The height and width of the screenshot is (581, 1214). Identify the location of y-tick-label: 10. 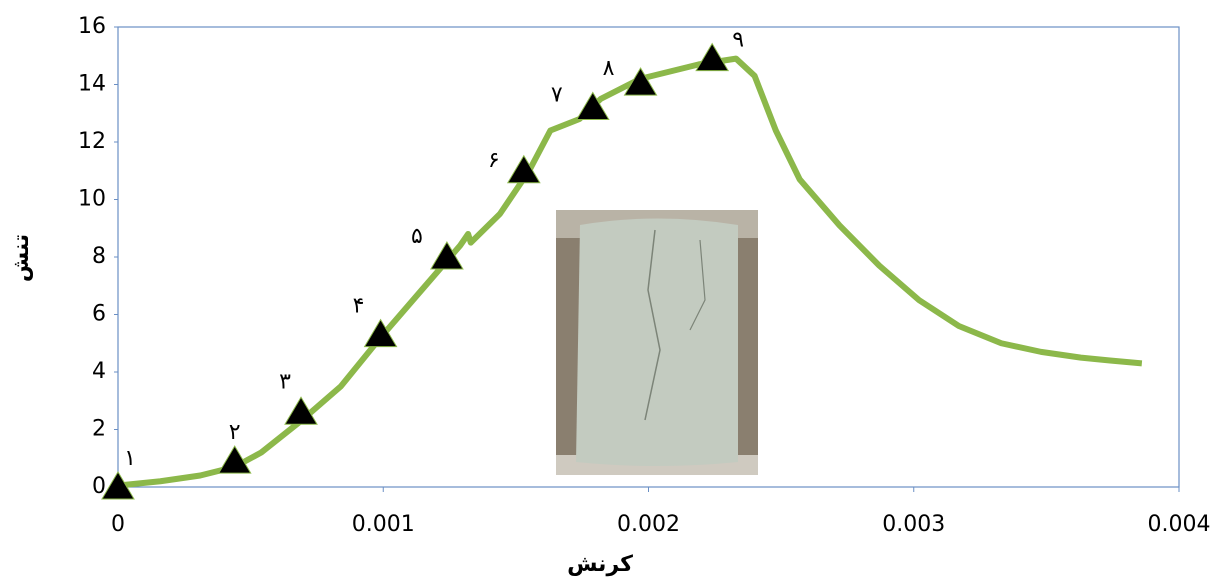
(92, 199).